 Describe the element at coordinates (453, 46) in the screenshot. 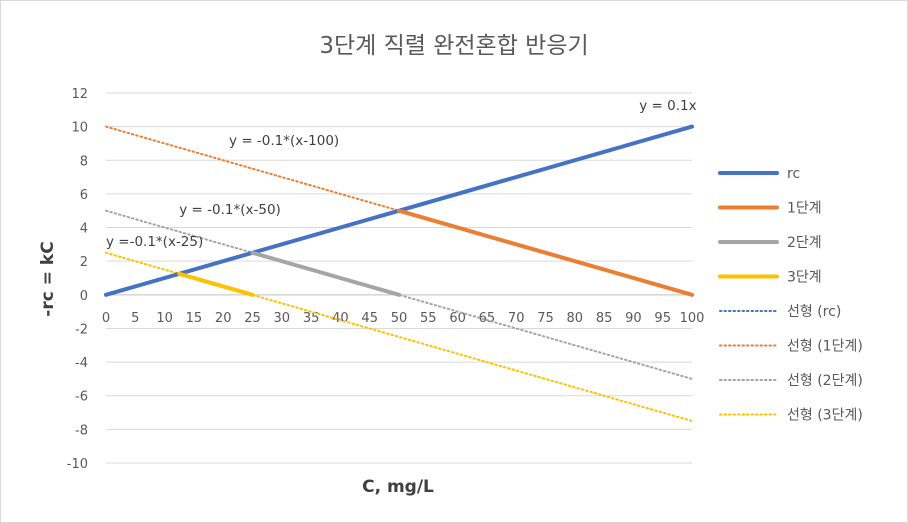

I see `chart-title: 3단계 직렬 완전혼합 반응기` at that location.